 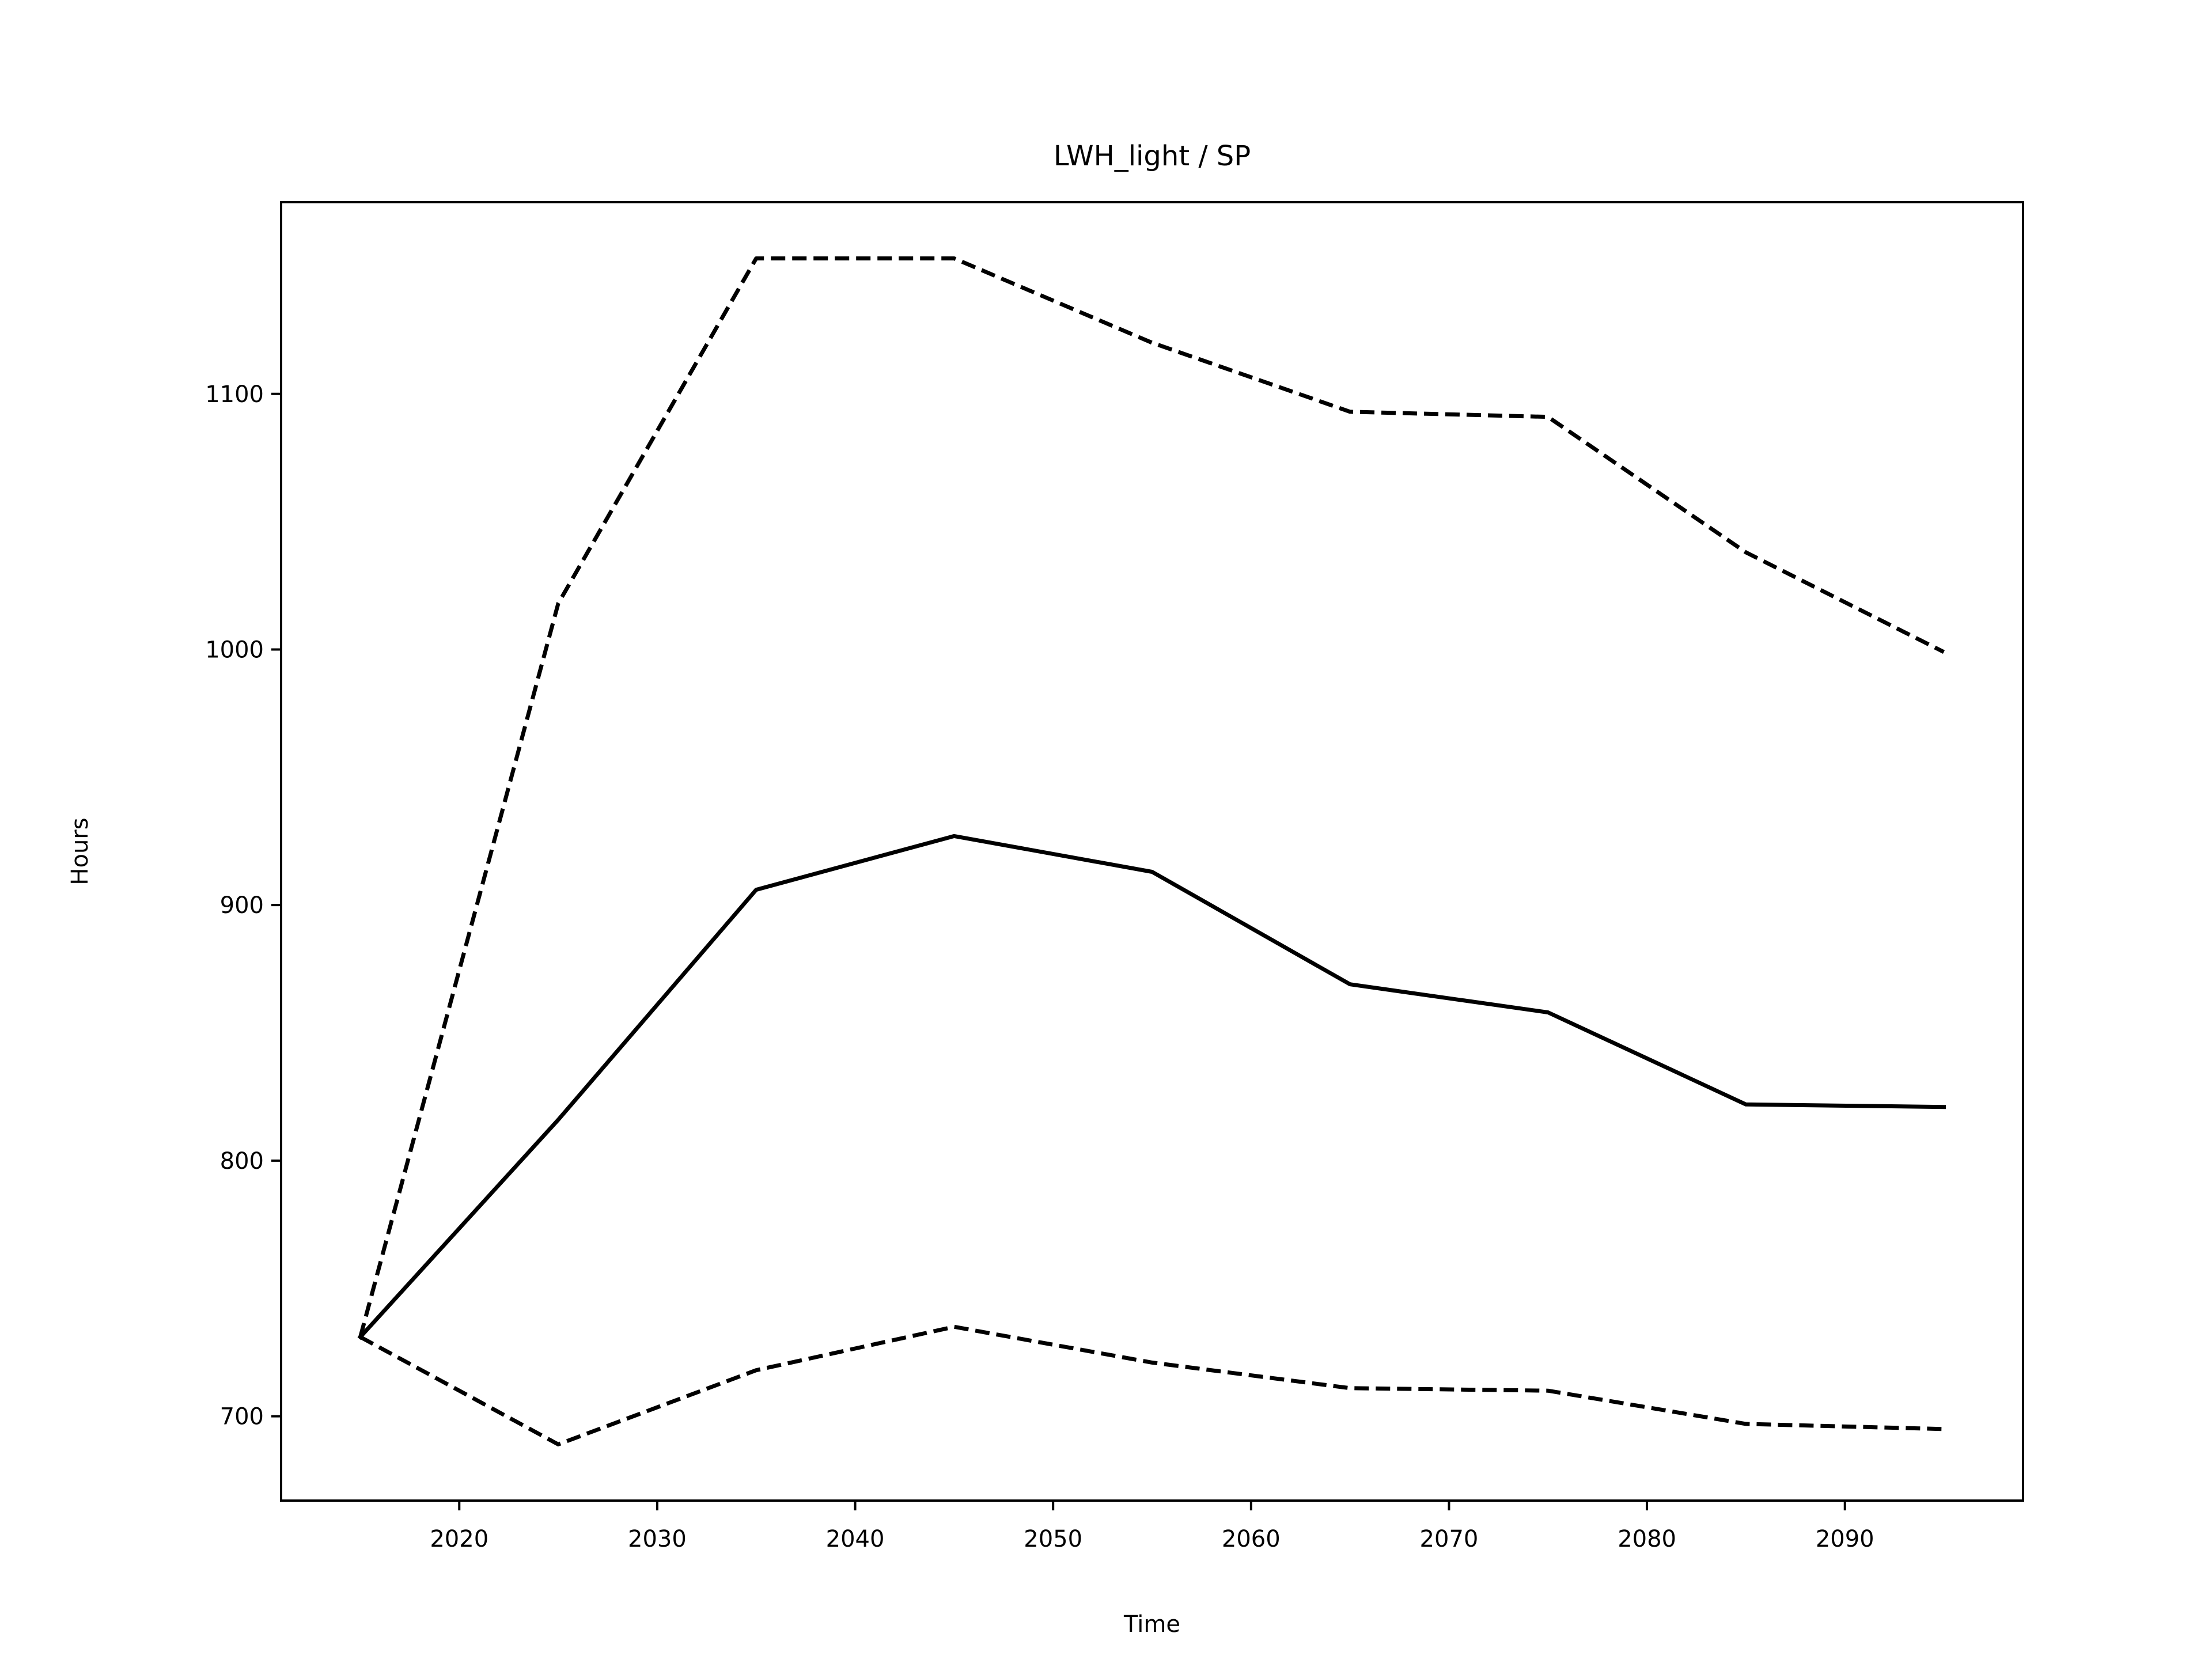 I want to click on x-tick-label: 2080, so click(x=1647, y=1539).